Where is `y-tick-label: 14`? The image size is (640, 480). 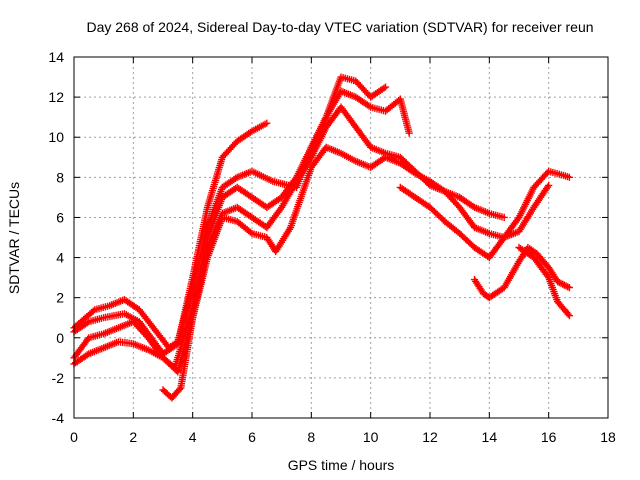 y-tick-label: 14 is located at coordinates (56, 57).